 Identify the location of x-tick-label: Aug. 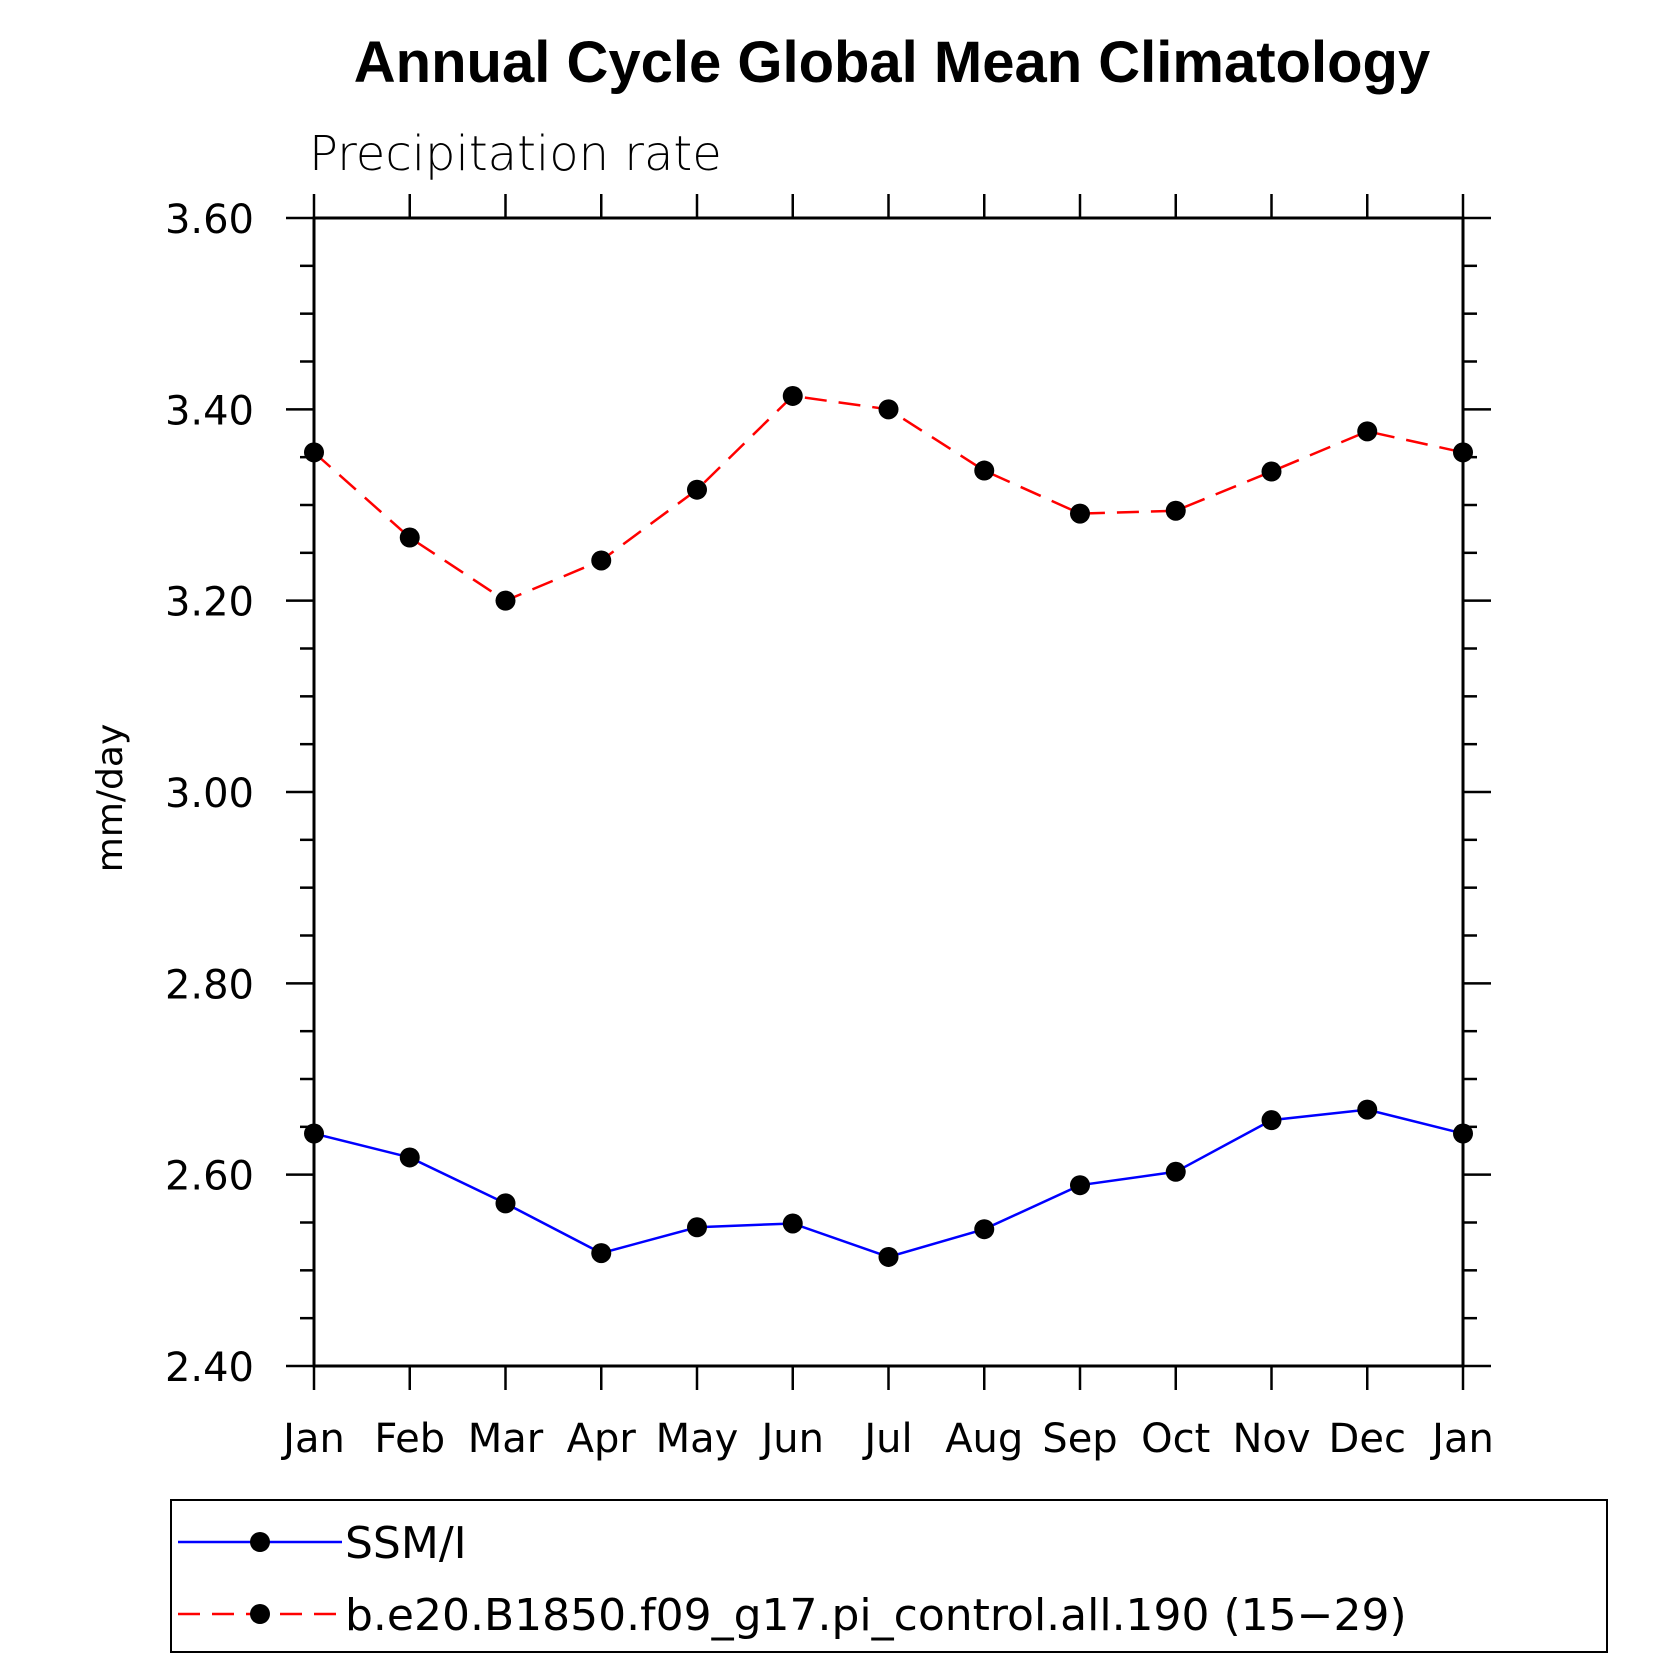
(984, 1439).